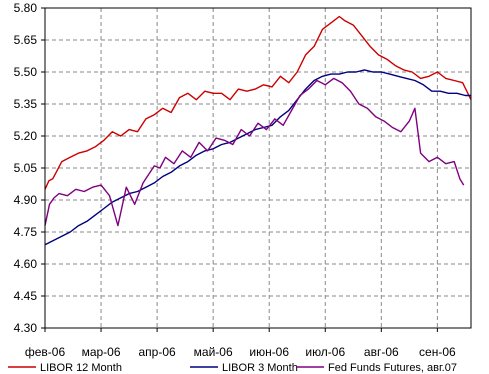  I want to click on y-tick-label: 4.45, so click(26, 296).